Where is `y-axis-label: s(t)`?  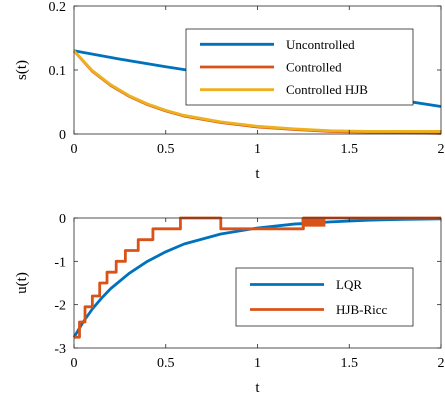
y-axis-label: s(t) is located at coordinates (22, 70).